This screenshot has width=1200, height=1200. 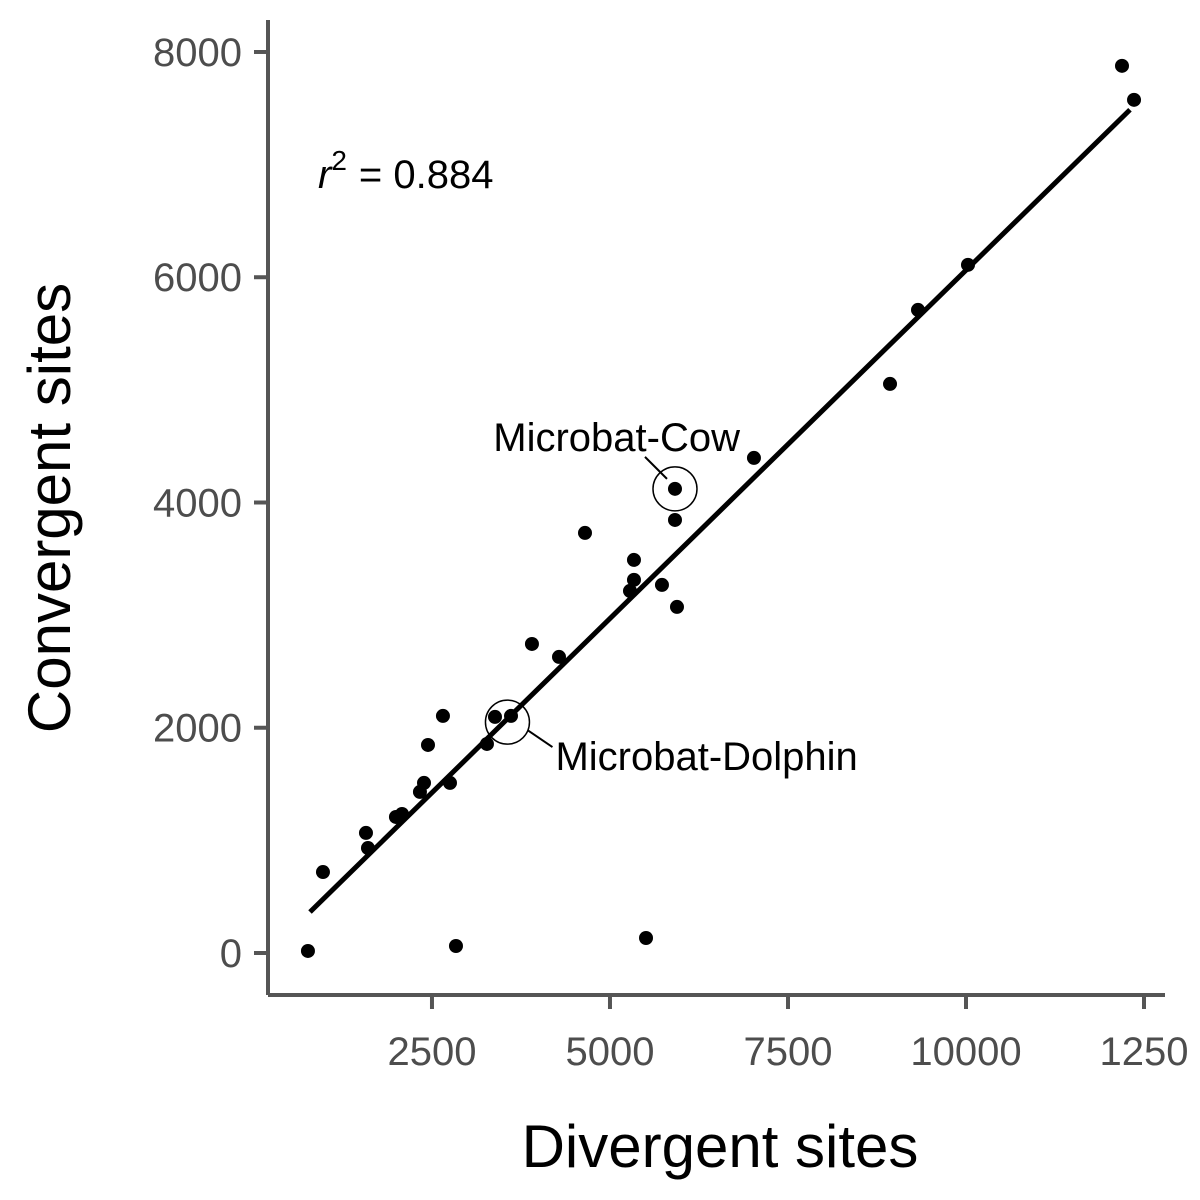 I want to click on x-tick-label: 1250, so click(x=1144, y=1052).